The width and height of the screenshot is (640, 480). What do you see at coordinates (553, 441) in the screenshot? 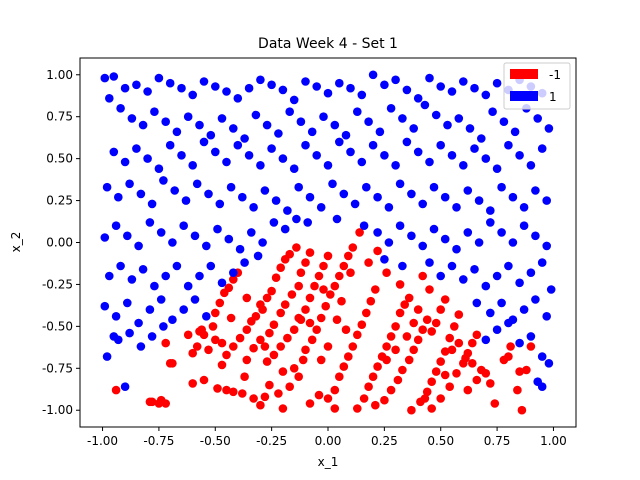
I see `x-tick-label: 1.00` at bounding box center [553, 441].